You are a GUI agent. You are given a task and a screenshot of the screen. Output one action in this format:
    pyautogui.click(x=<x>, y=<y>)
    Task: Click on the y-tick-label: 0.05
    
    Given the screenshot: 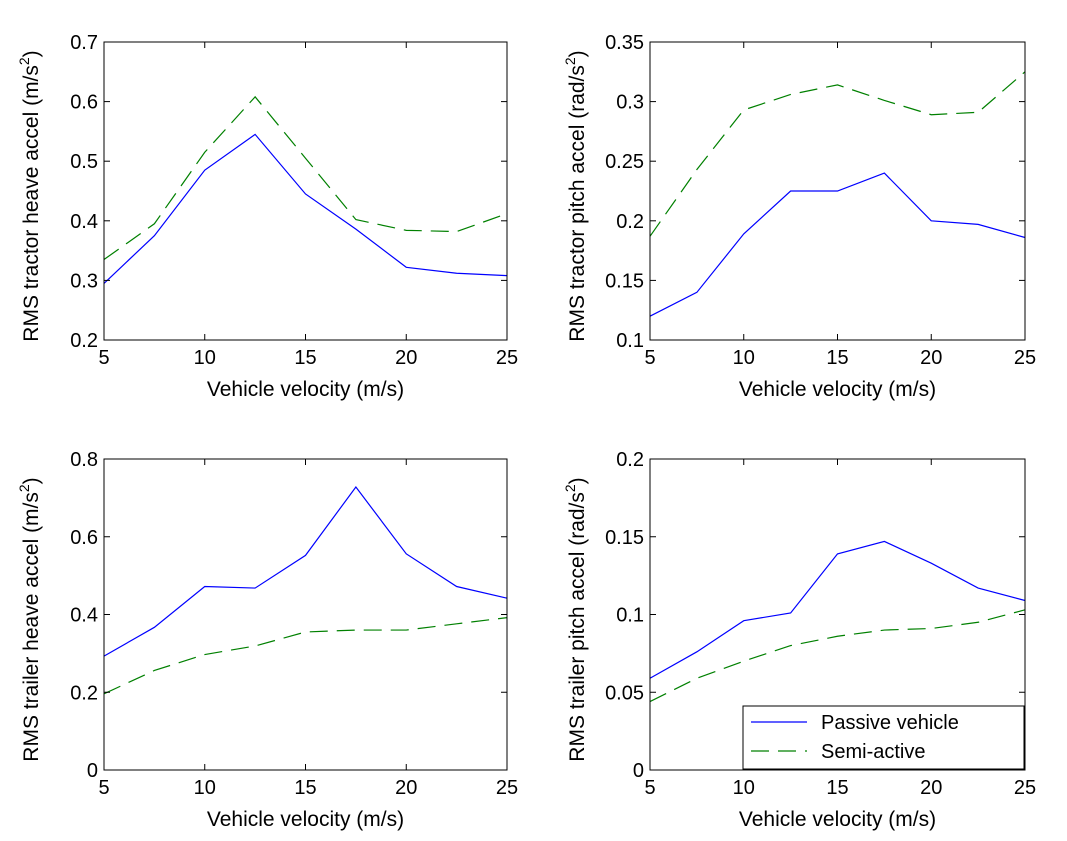 What is the action you would take?
    pyautogui.click(x=624, y=693)
    